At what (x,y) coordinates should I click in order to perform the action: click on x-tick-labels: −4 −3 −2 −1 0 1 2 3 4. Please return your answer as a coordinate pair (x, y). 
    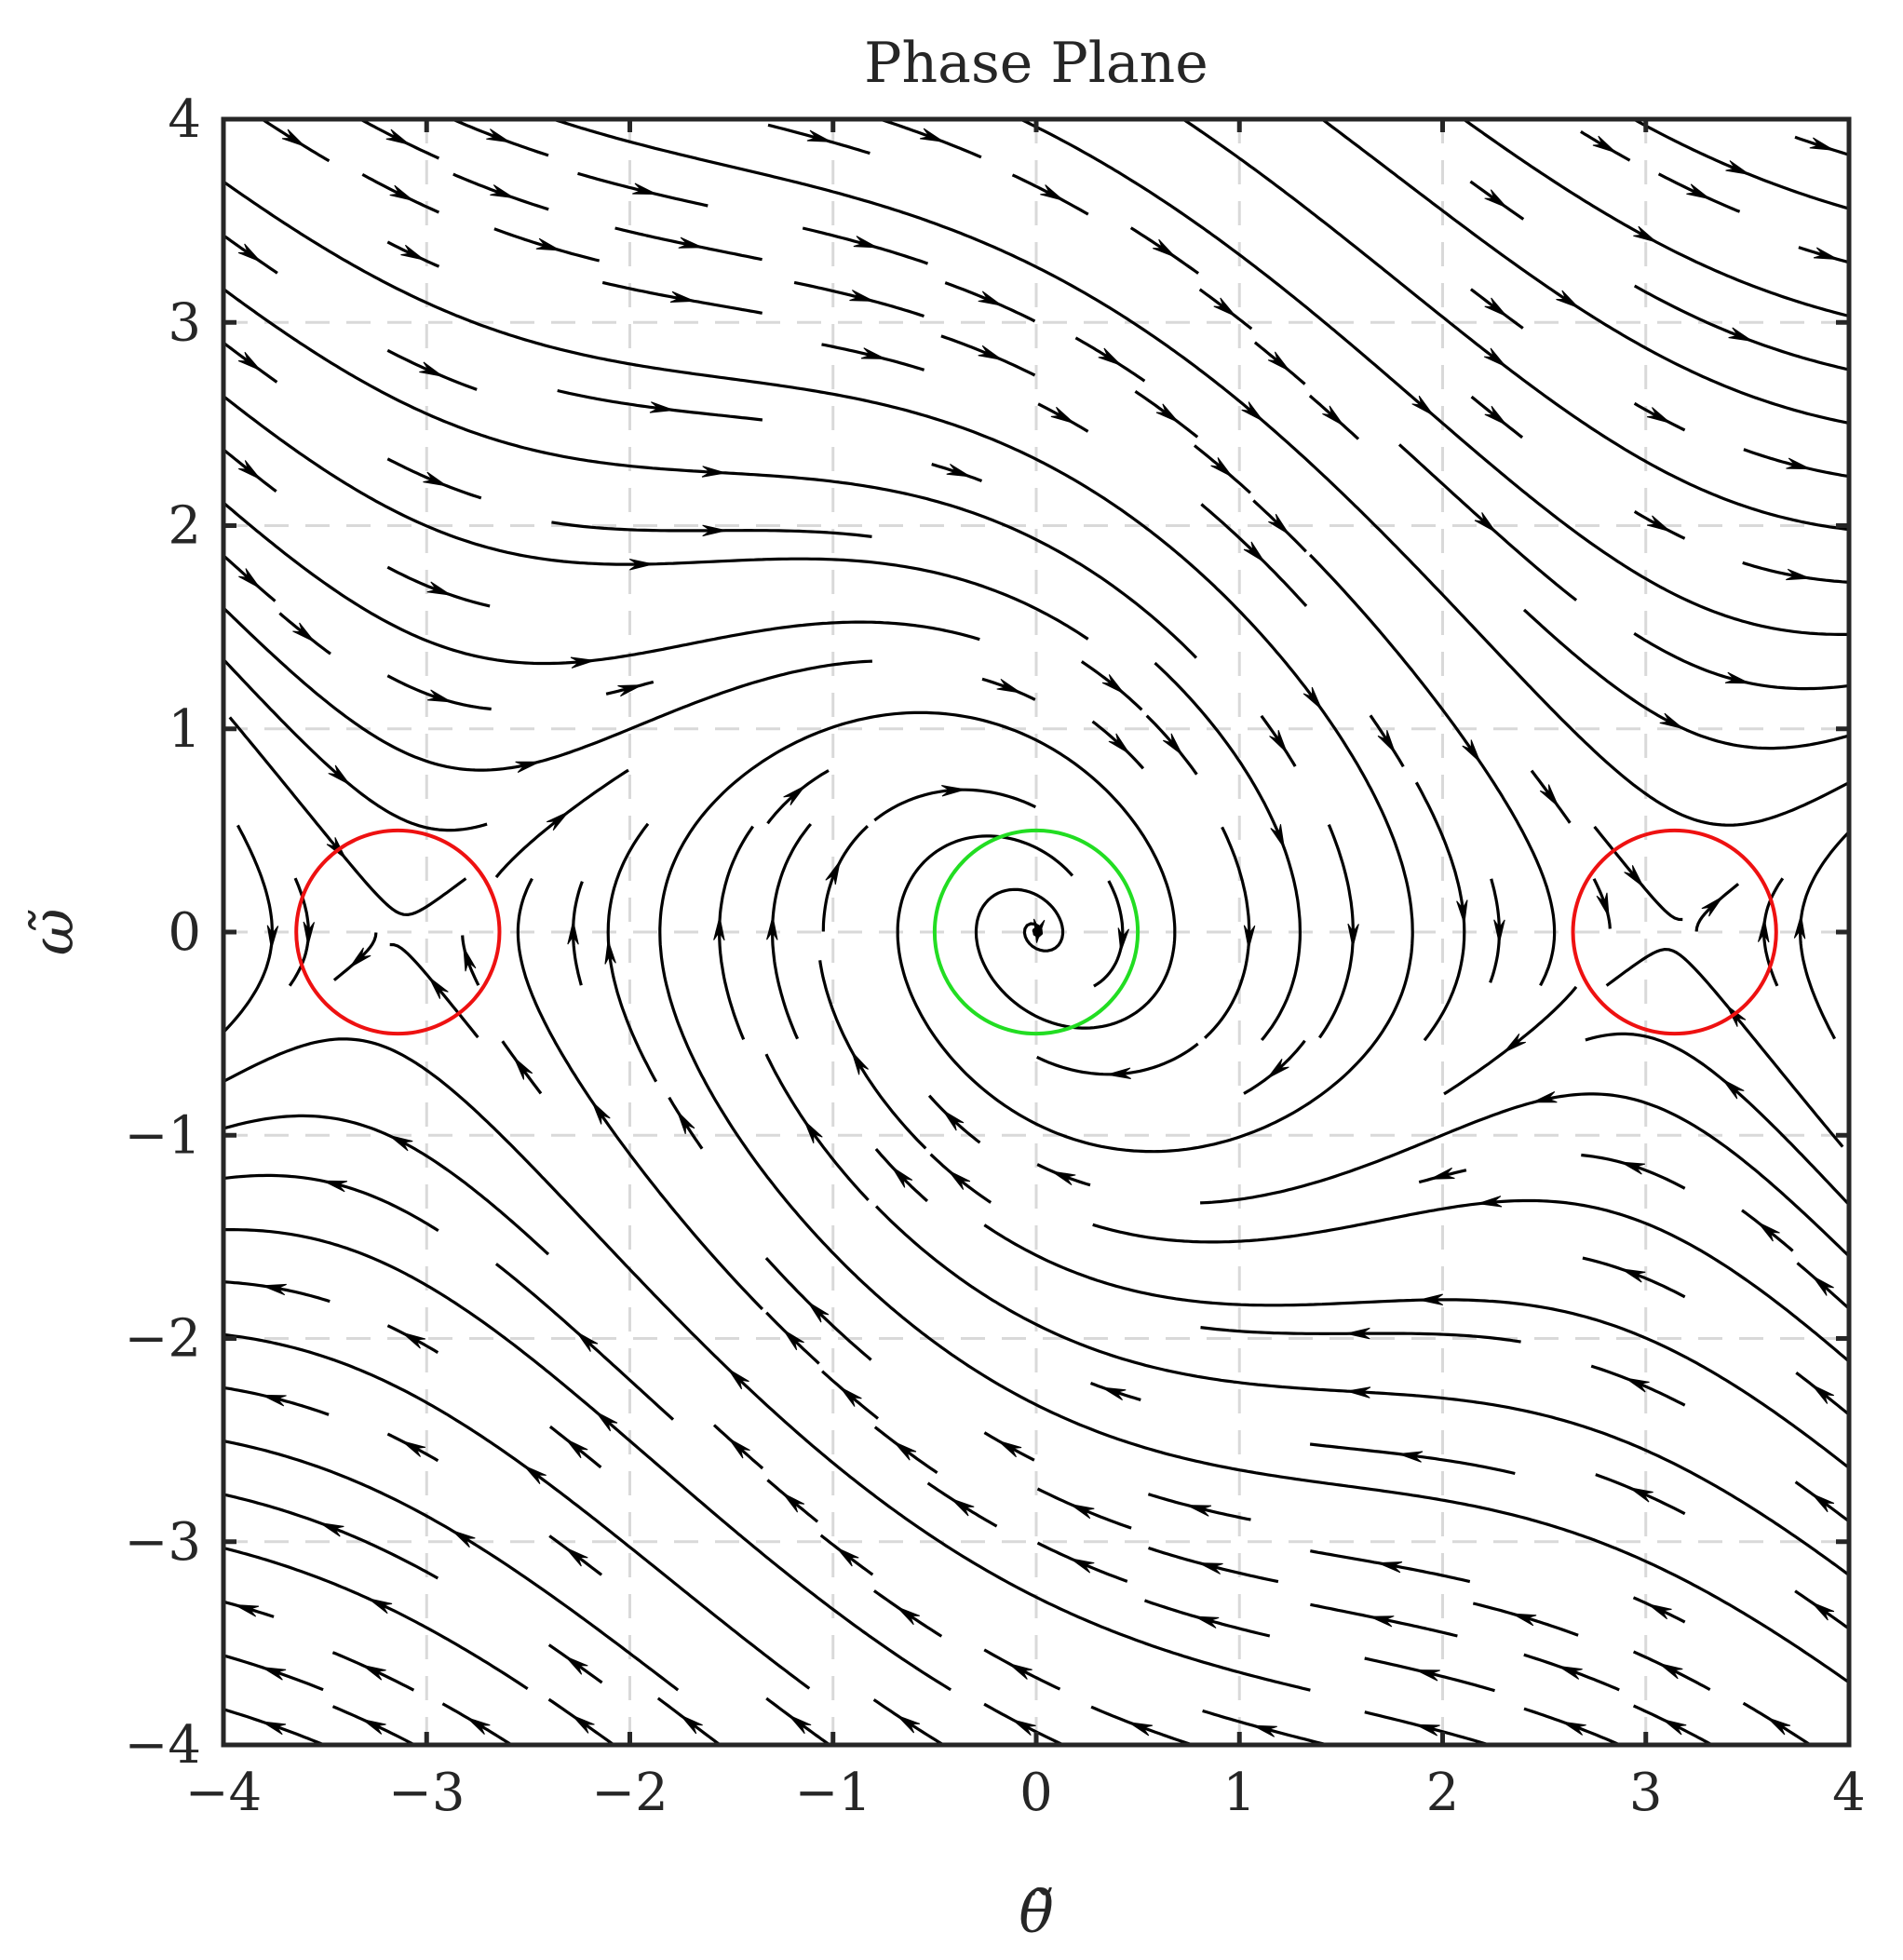
    Looking at the image, I should click on (1025, 1793).